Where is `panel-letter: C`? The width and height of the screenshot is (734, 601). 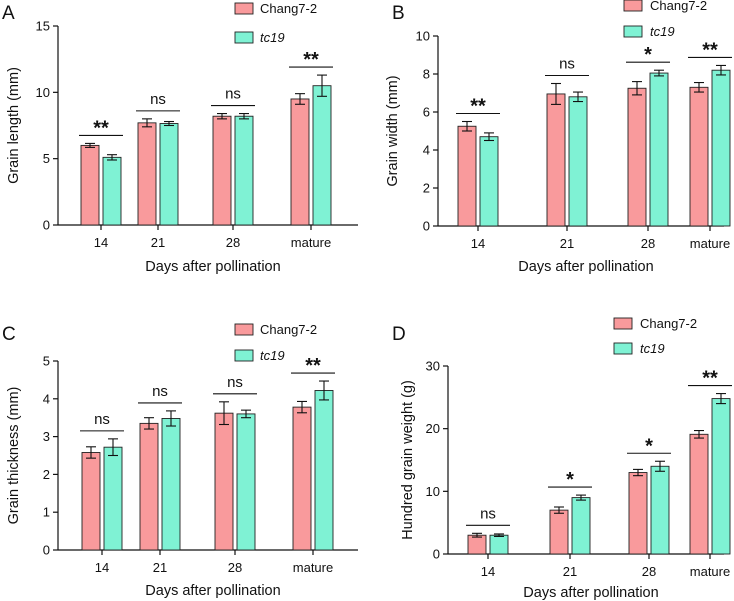
panel-letter: C is located at coordinates (9, 334).